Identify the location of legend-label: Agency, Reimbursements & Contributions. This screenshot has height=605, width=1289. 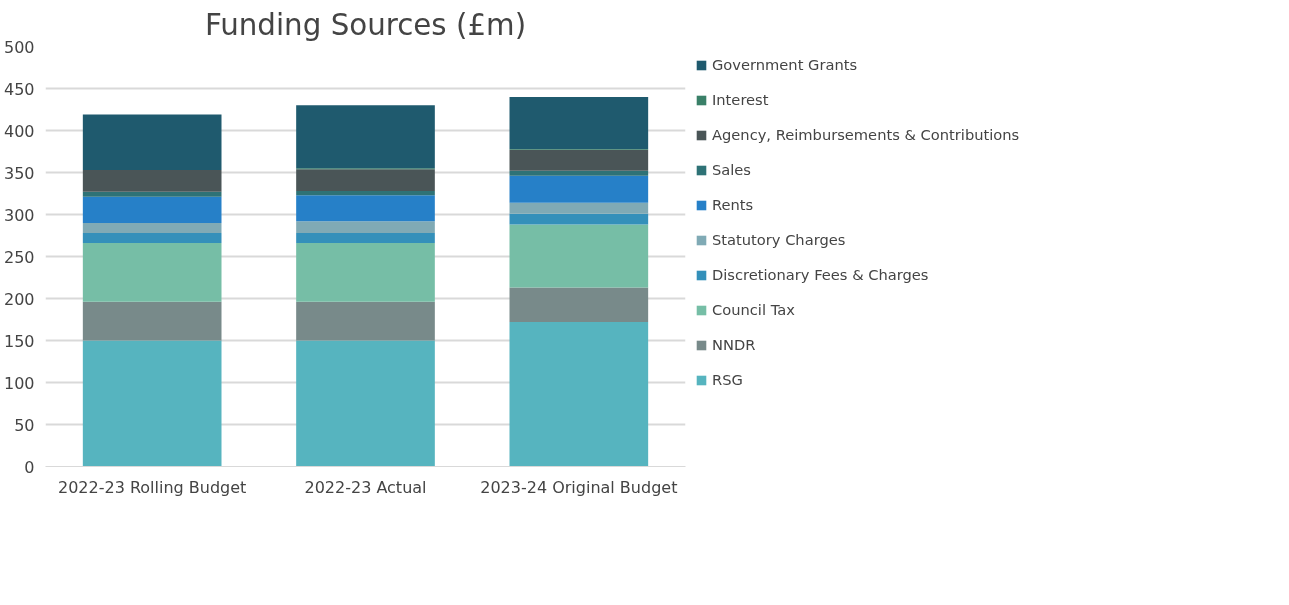
(866, 134).